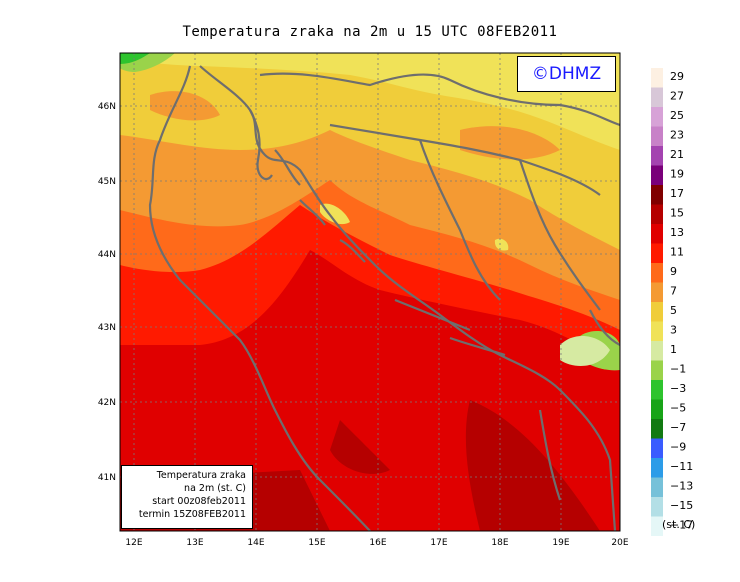 The width and height of the screenshot is (740, 582). Describe the element at coordinates (201, 475) in the screenshot. I see `info-line-1: Temperatura zraka` at that location.